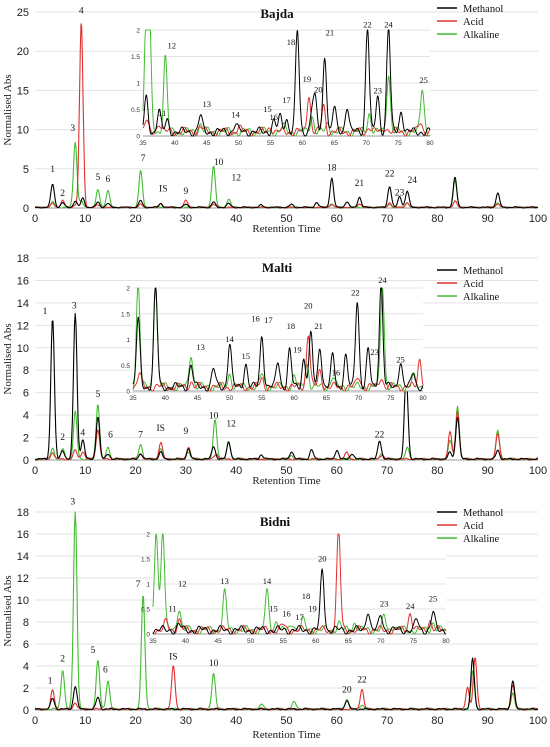 This screenshot has height=747, width=550. Describe the element at coordinates (239, 143) in the screenshot. I see `inset-x-tick-label: 50` at that location.